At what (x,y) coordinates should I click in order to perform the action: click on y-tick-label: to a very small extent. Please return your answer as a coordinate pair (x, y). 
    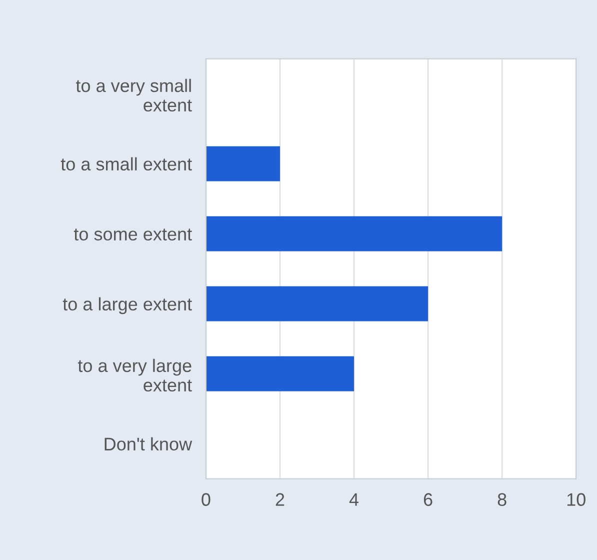
    Looking at the image, I should click on (134, 95).